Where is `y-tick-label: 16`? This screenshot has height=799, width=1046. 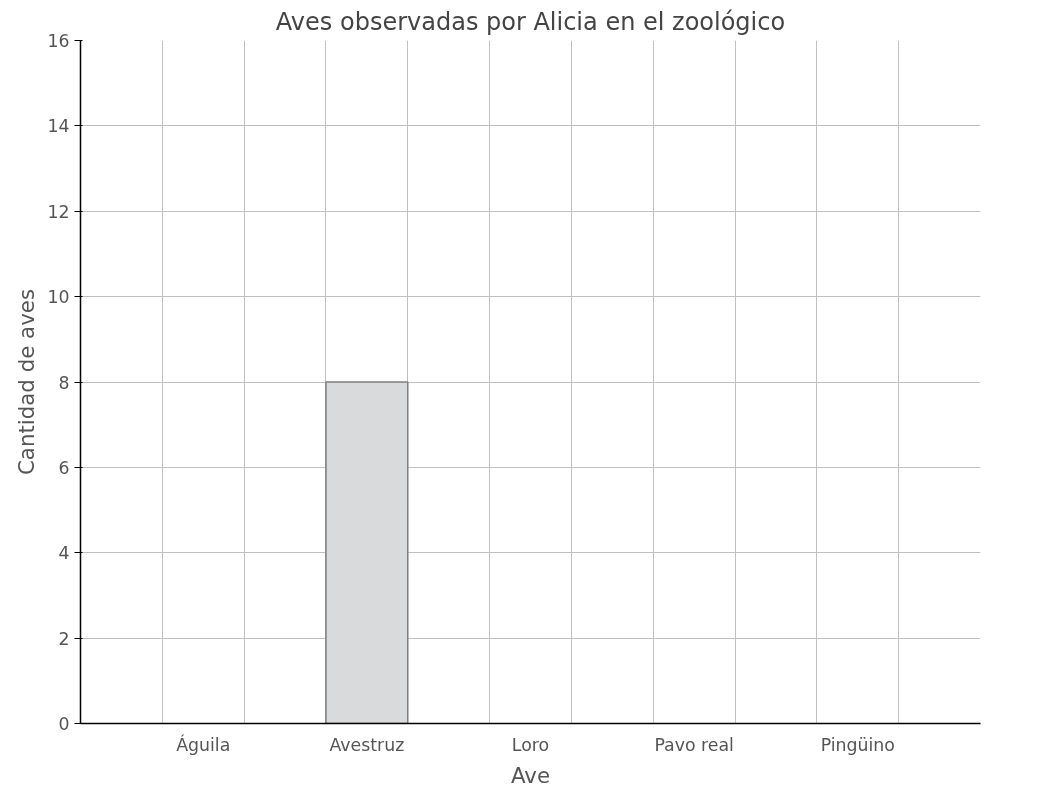
y-tick-label: 16 is located at coordinates (58, 41).